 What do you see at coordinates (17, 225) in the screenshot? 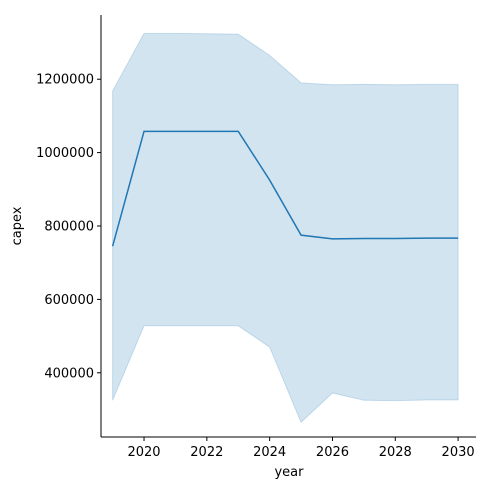
I see `y-axis-label: capex` at bounding box center [17, 225].